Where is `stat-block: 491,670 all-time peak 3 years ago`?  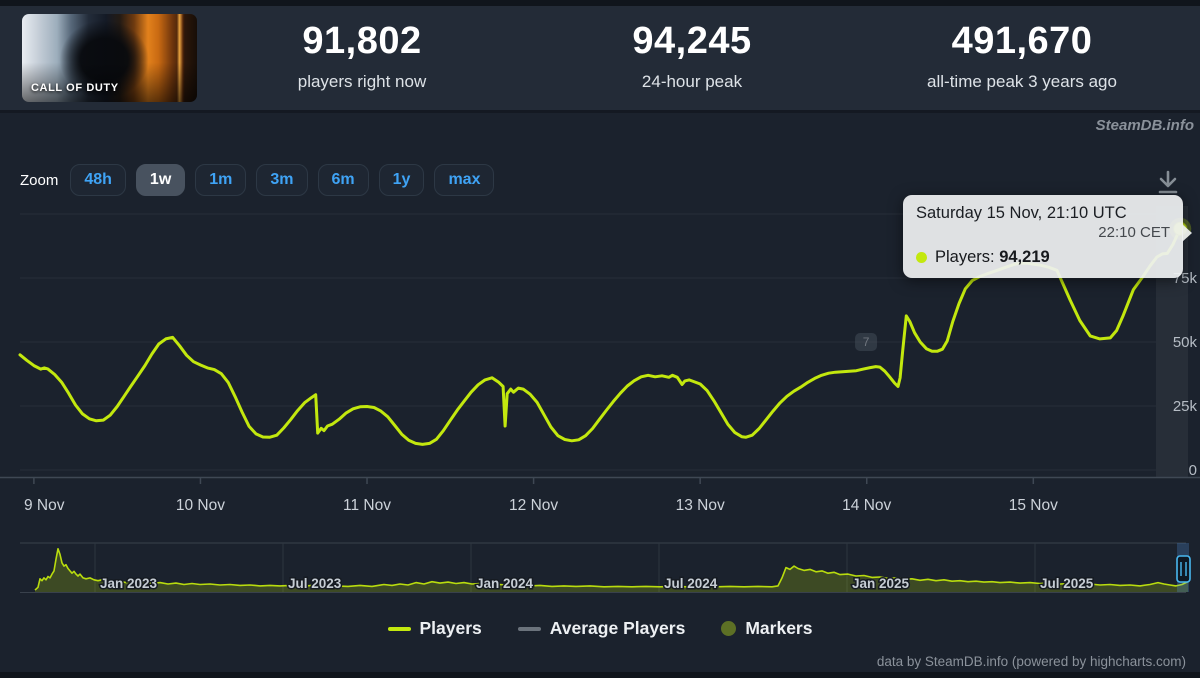
stat-block: 491,670 all-time peak 3 years ago is located at coordinates (1022, 56).